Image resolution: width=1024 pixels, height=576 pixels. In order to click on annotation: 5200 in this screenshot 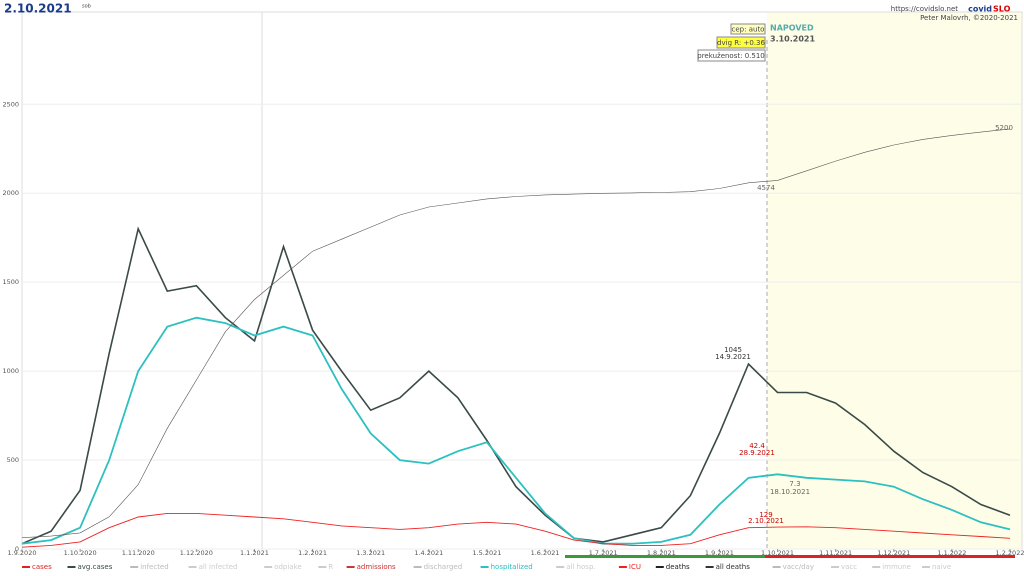, I will do `click(1004, 128)`.